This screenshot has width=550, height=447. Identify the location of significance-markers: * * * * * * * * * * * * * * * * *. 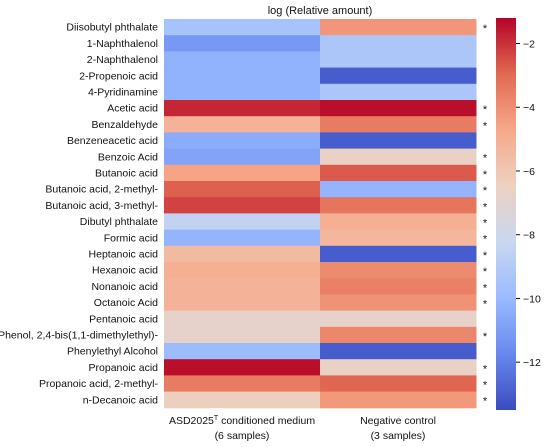
(485, 215).